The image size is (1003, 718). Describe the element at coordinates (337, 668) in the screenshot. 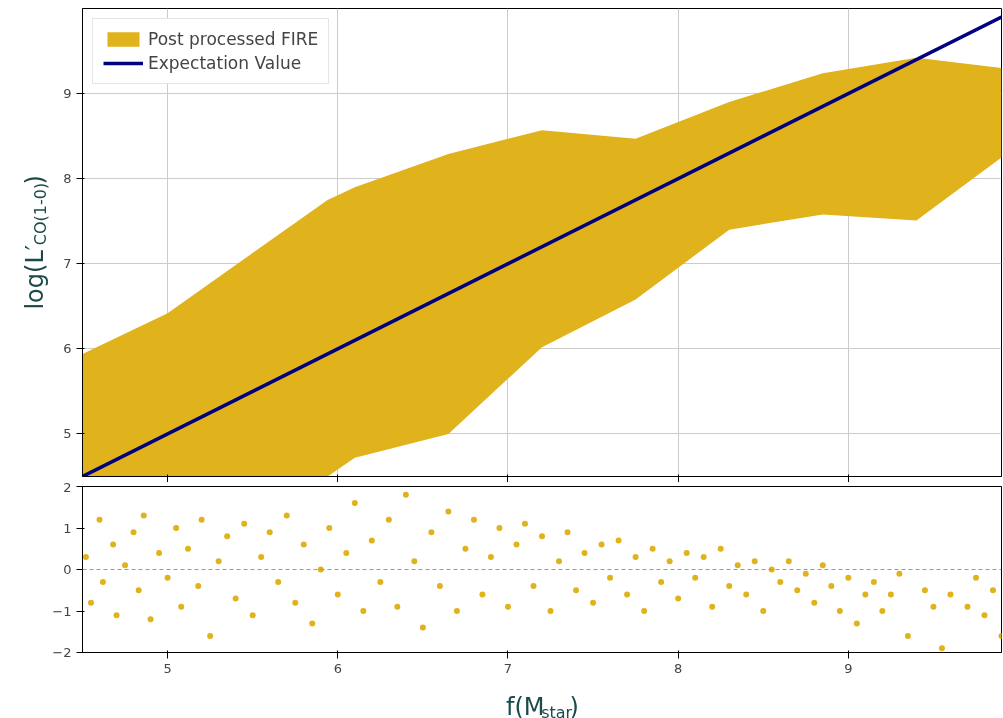

I see `x-tick-label: 6` at that location.